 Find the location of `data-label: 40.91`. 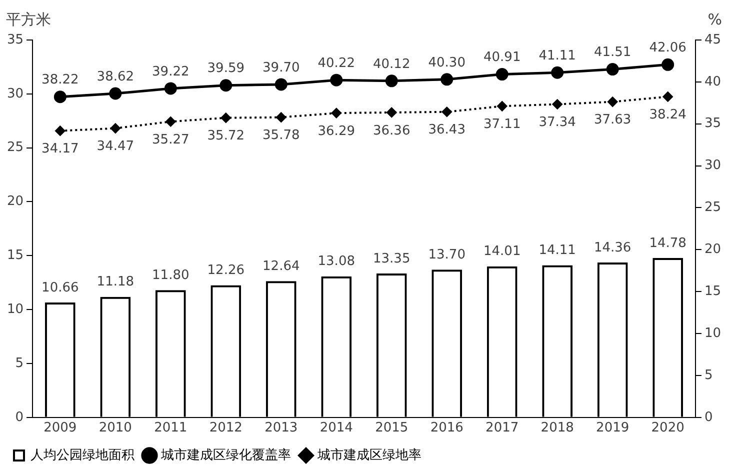

data-label: 40.91 is located at coordinates (502, 58).